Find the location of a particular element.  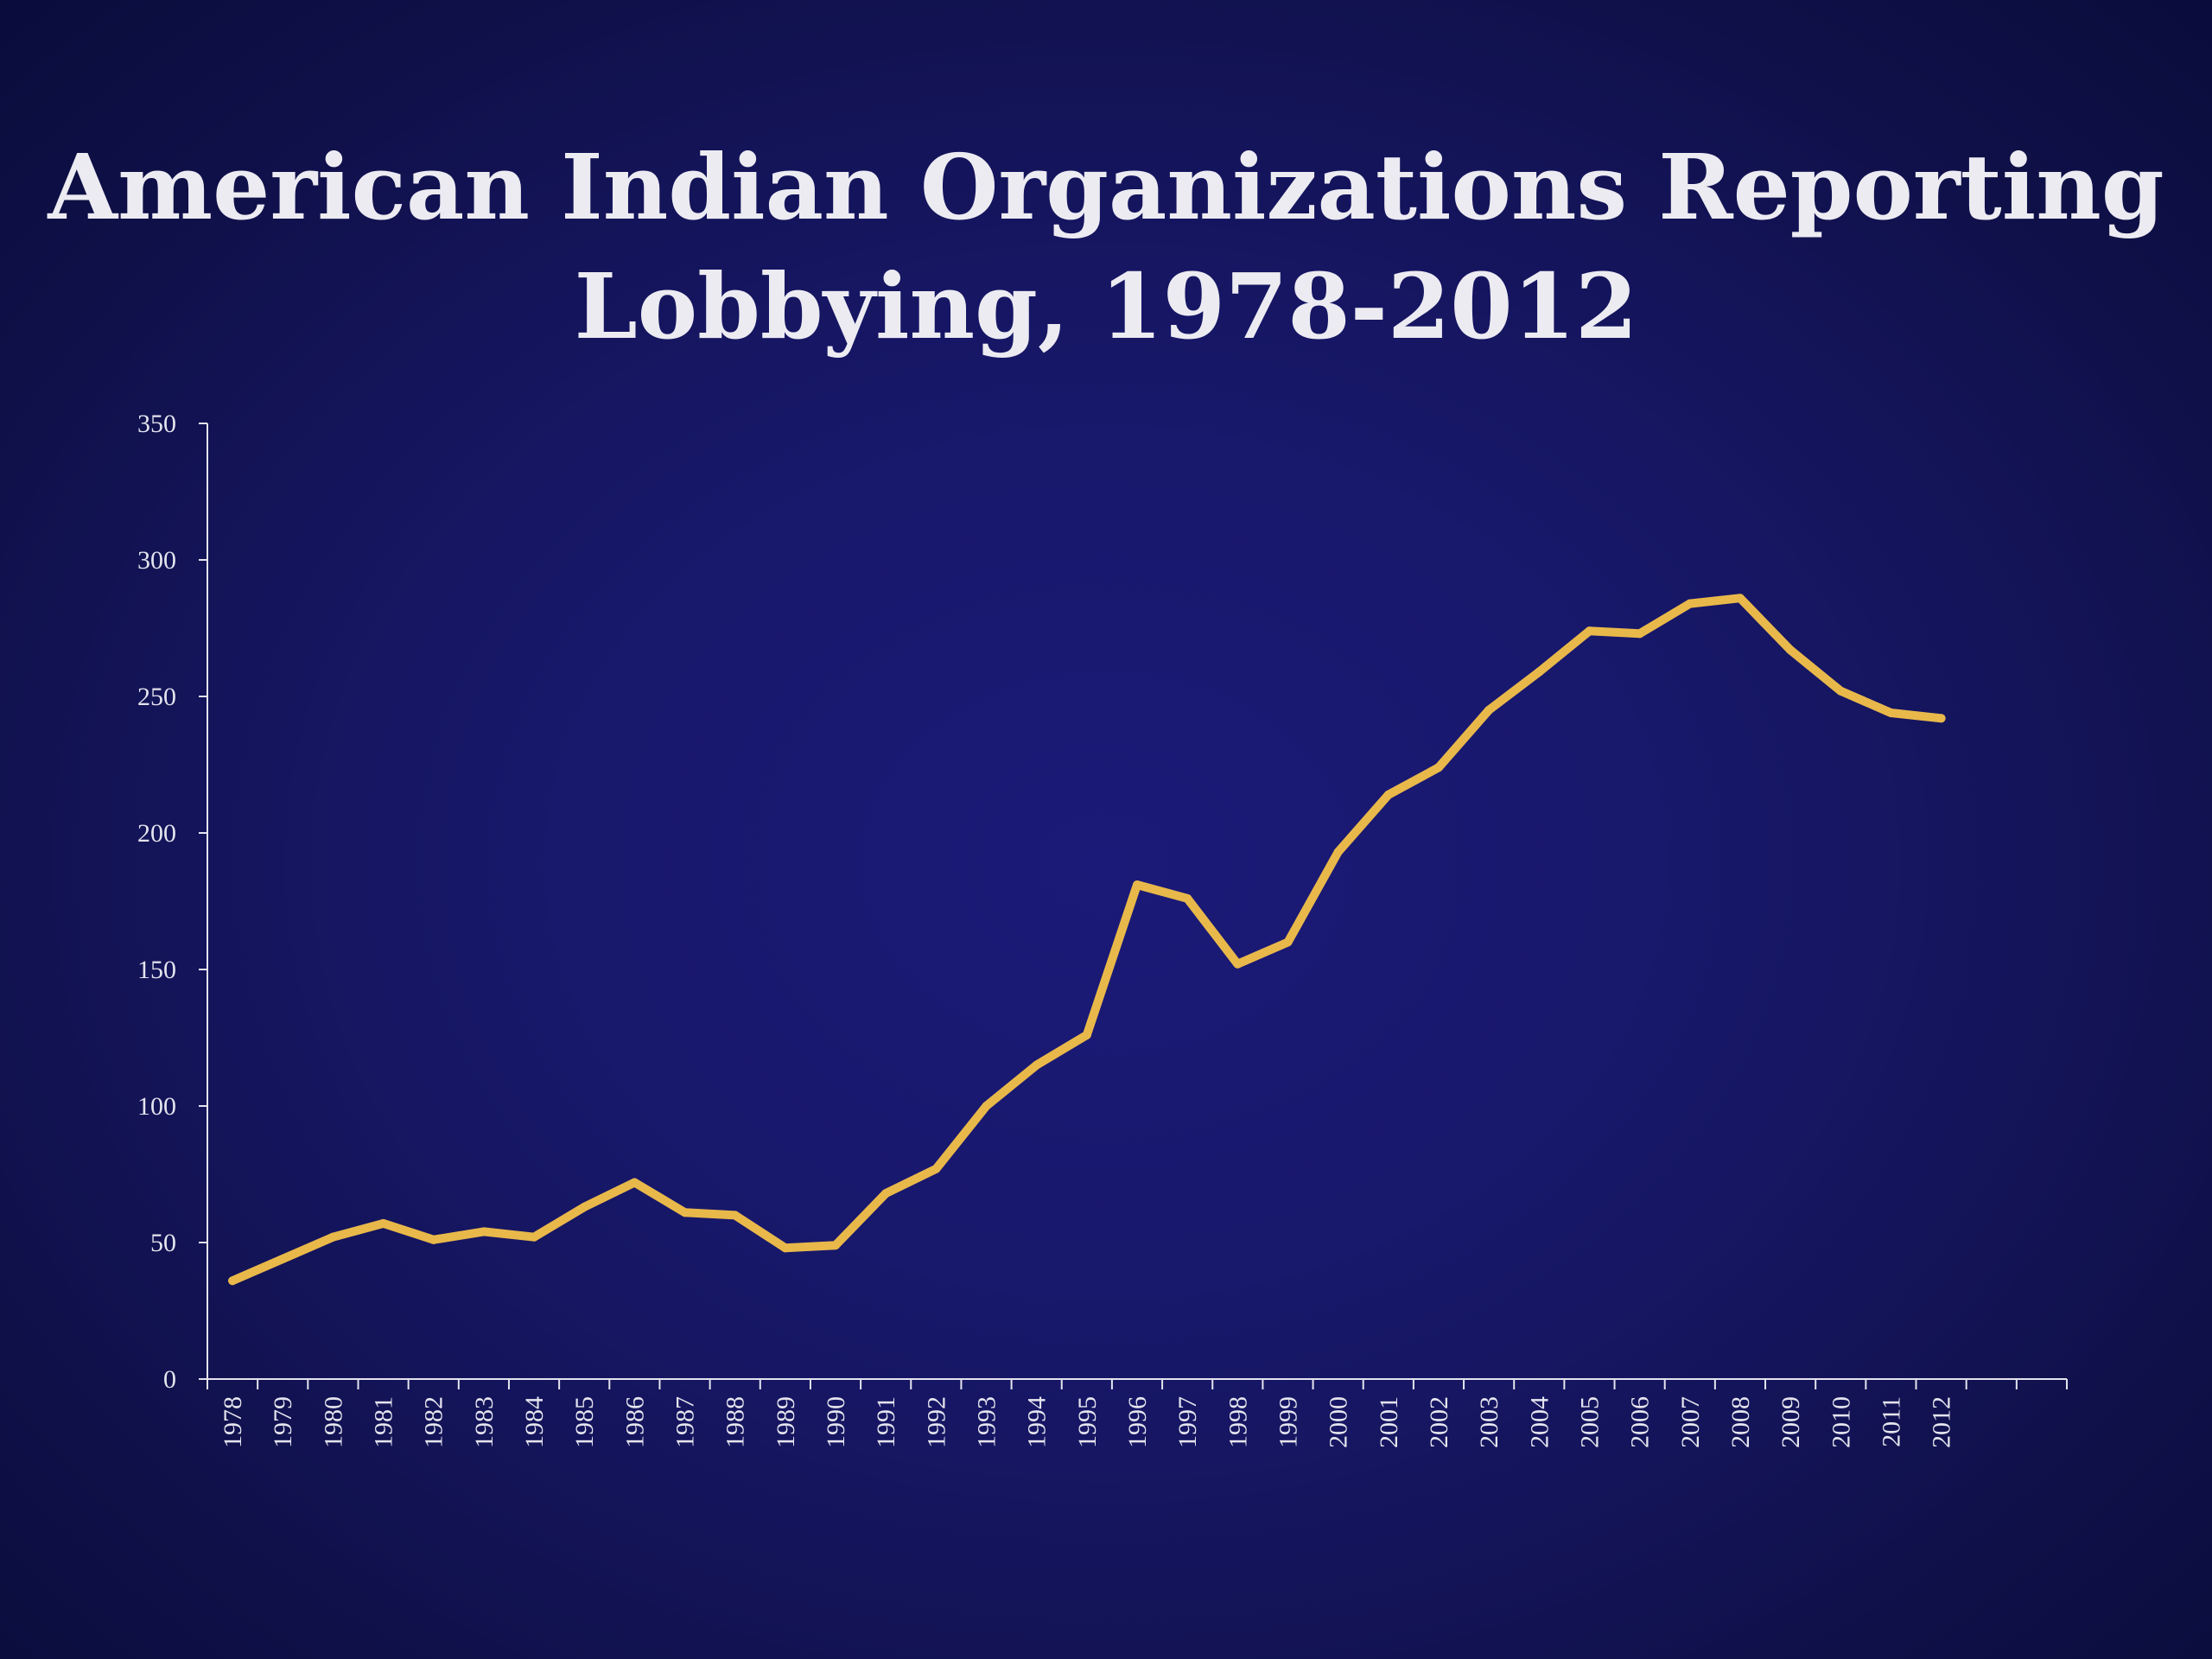

chart-title-line-1: American Indian Organizations Reporting is located at coordinates (1106, 187).